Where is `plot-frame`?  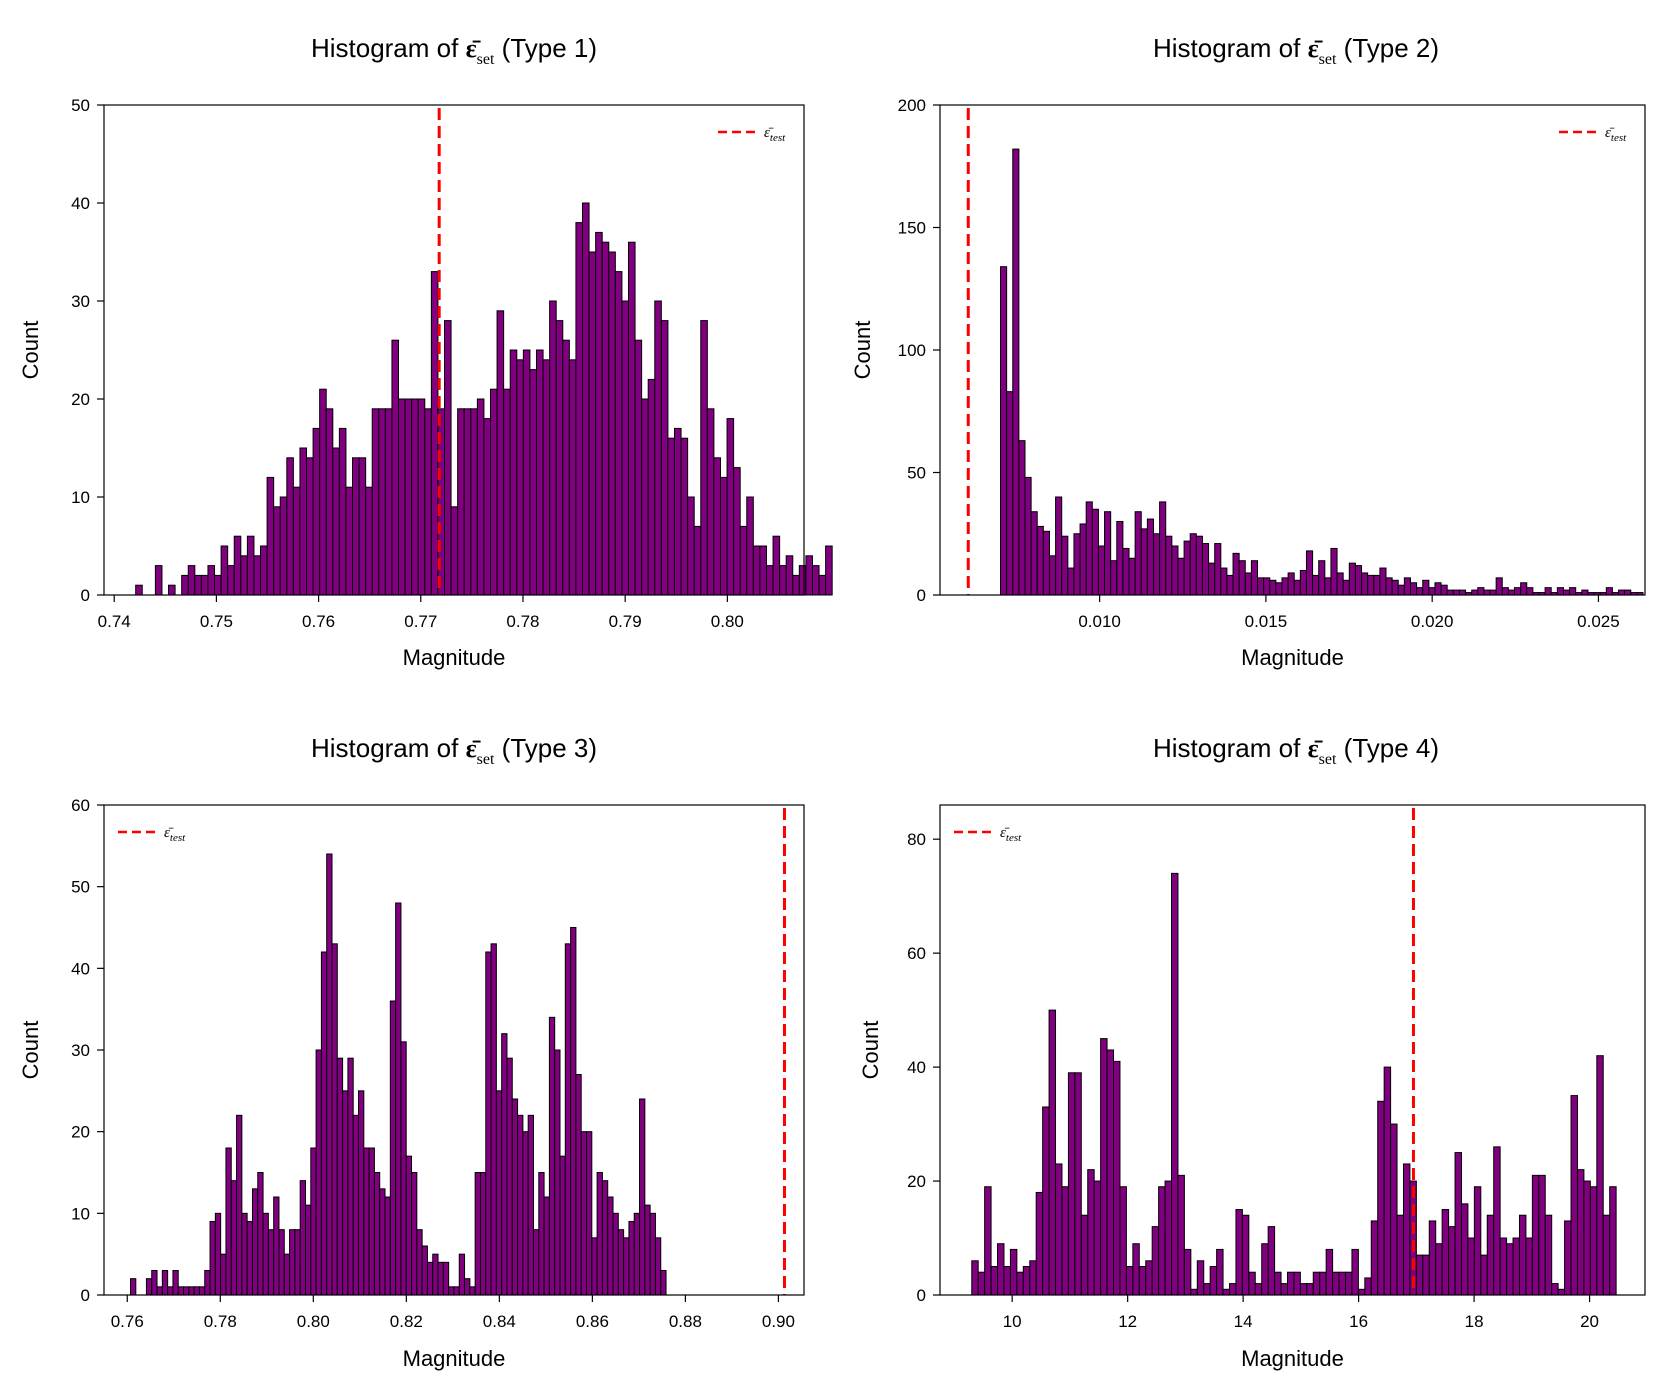
plot-frame is located at coordinates (454, 1050).